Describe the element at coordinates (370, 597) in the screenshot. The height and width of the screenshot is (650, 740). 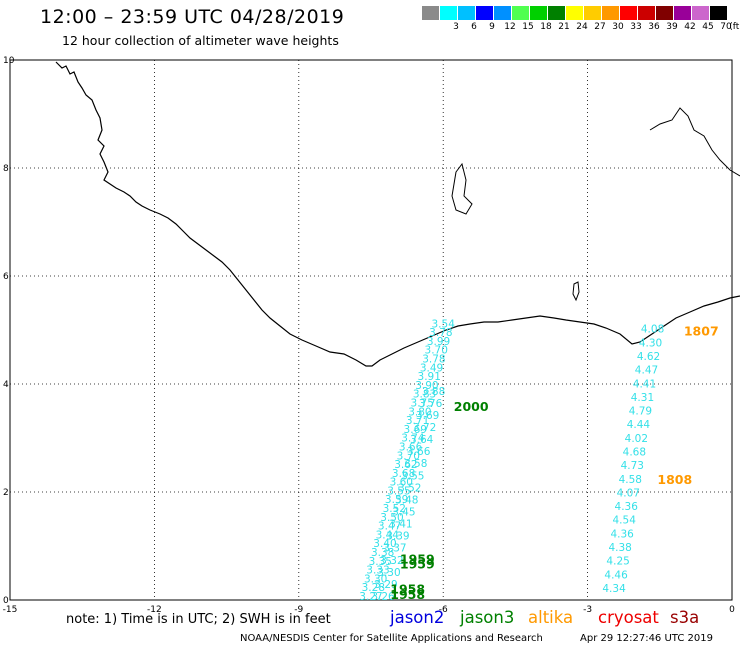
I see `swh-value: 3.27` at that location.